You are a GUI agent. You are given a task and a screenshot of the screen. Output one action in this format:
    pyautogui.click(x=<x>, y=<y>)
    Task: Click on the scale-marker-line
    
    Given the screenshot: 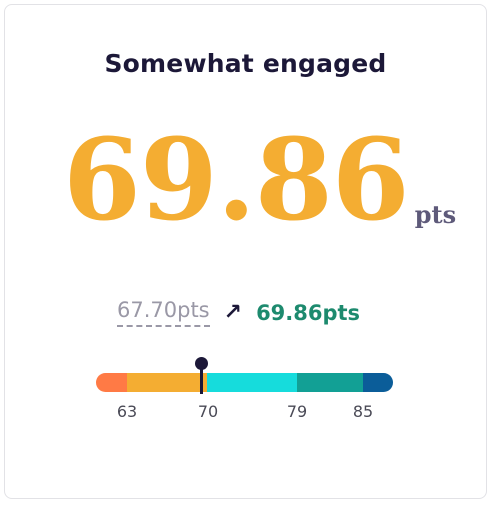 What is the action you would take?
    pyautogui.click(x=201, y=381)
    